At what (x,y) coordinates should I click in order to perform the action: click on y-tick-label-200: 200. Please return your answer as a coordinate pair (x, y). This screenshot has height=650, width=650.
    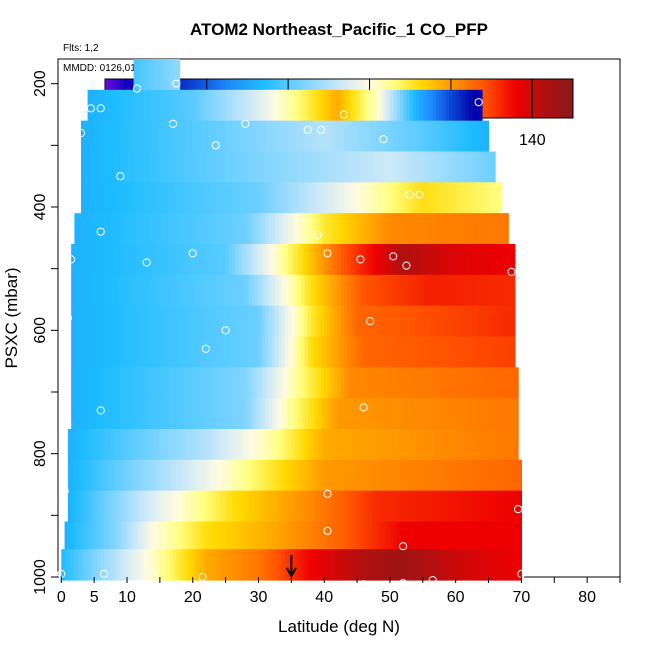
    Looking at the image, I should click on (40, 83).